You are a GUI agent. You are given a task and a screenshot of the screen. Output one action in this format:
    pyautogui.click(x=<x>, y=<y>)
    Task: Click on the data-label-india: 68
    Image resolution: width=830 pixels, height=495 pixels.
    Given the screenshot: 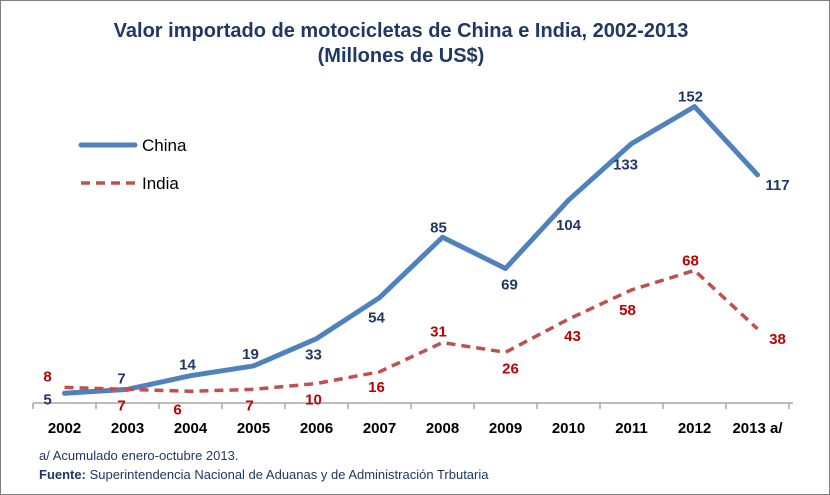 What is the action you would take?
    pyautogui.click(x=690, y=260)
    